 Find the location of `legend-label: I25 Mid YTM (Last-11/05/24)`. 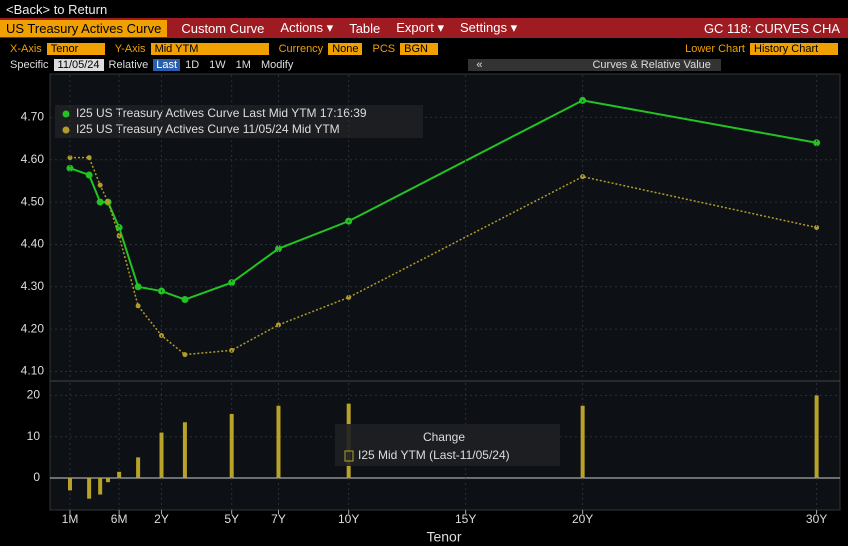

legend-label: I25 Mid YTM (Last-11/05/24) is located at coordinates (434, 455).